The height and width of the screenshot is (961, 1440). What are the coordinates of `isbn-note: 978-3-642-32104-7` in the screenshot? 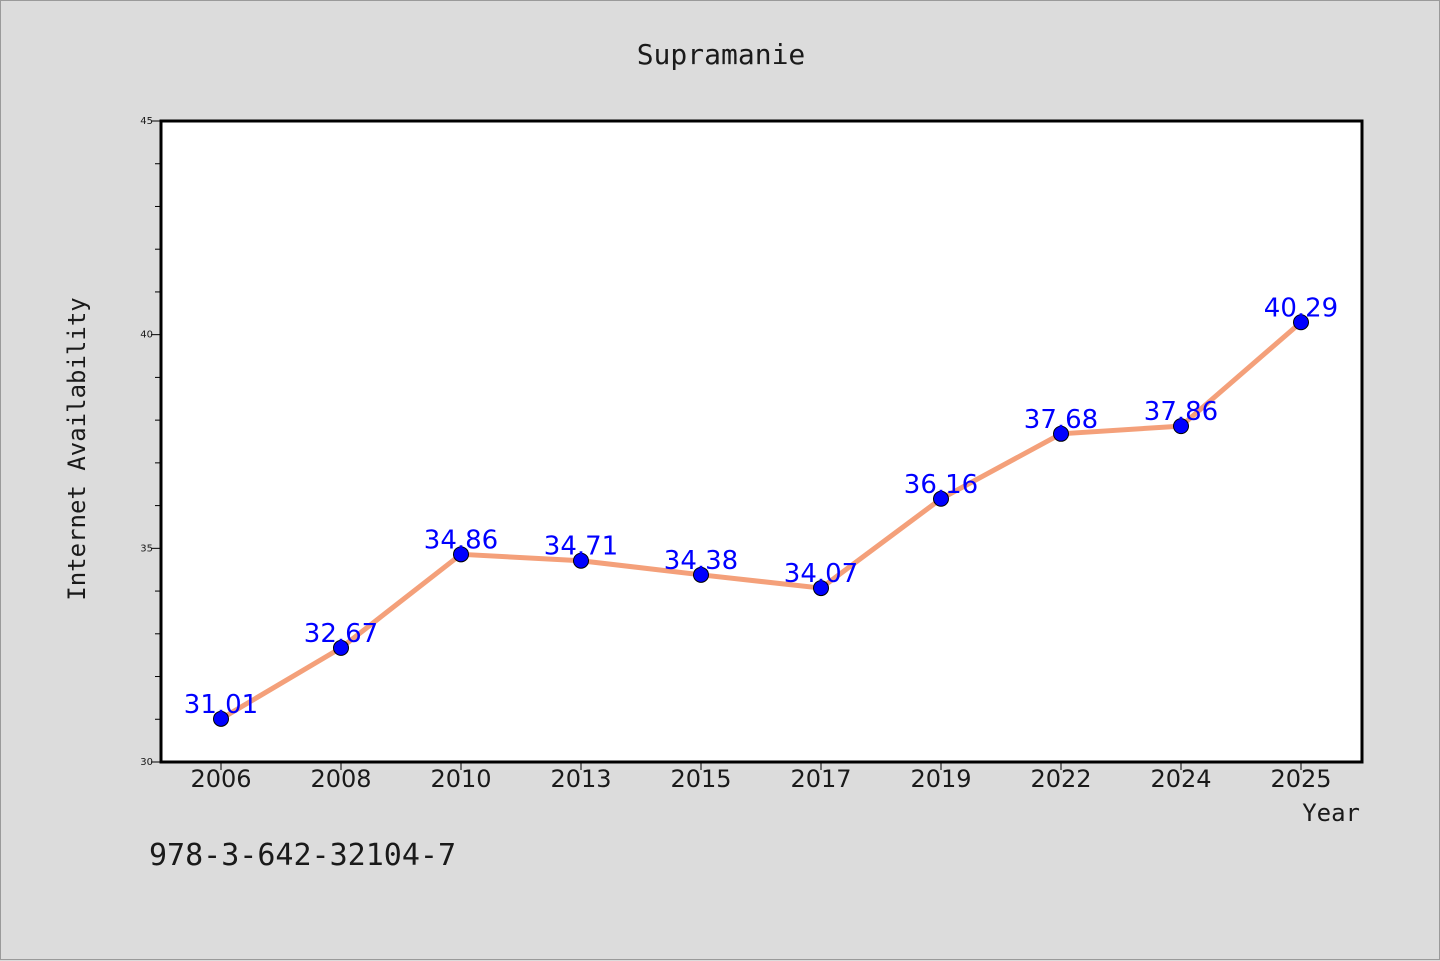 It's located at (302, 855).